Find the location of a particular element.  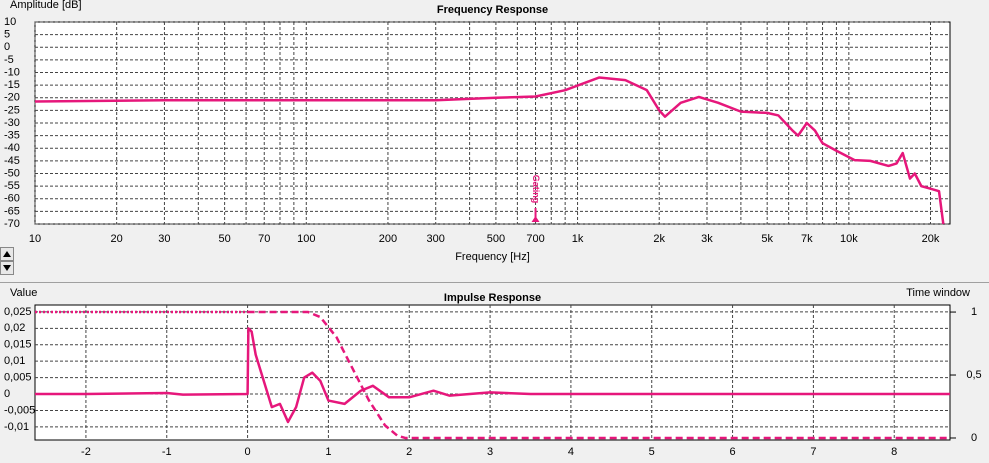

y-tick-label: 0,01 is located at coordinates (14, 361).